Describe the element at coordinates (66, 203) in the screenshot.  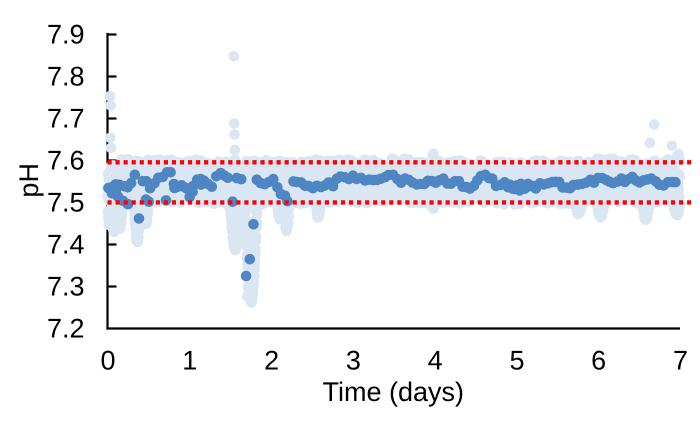
I see `svg-text: 7.5` at that location.